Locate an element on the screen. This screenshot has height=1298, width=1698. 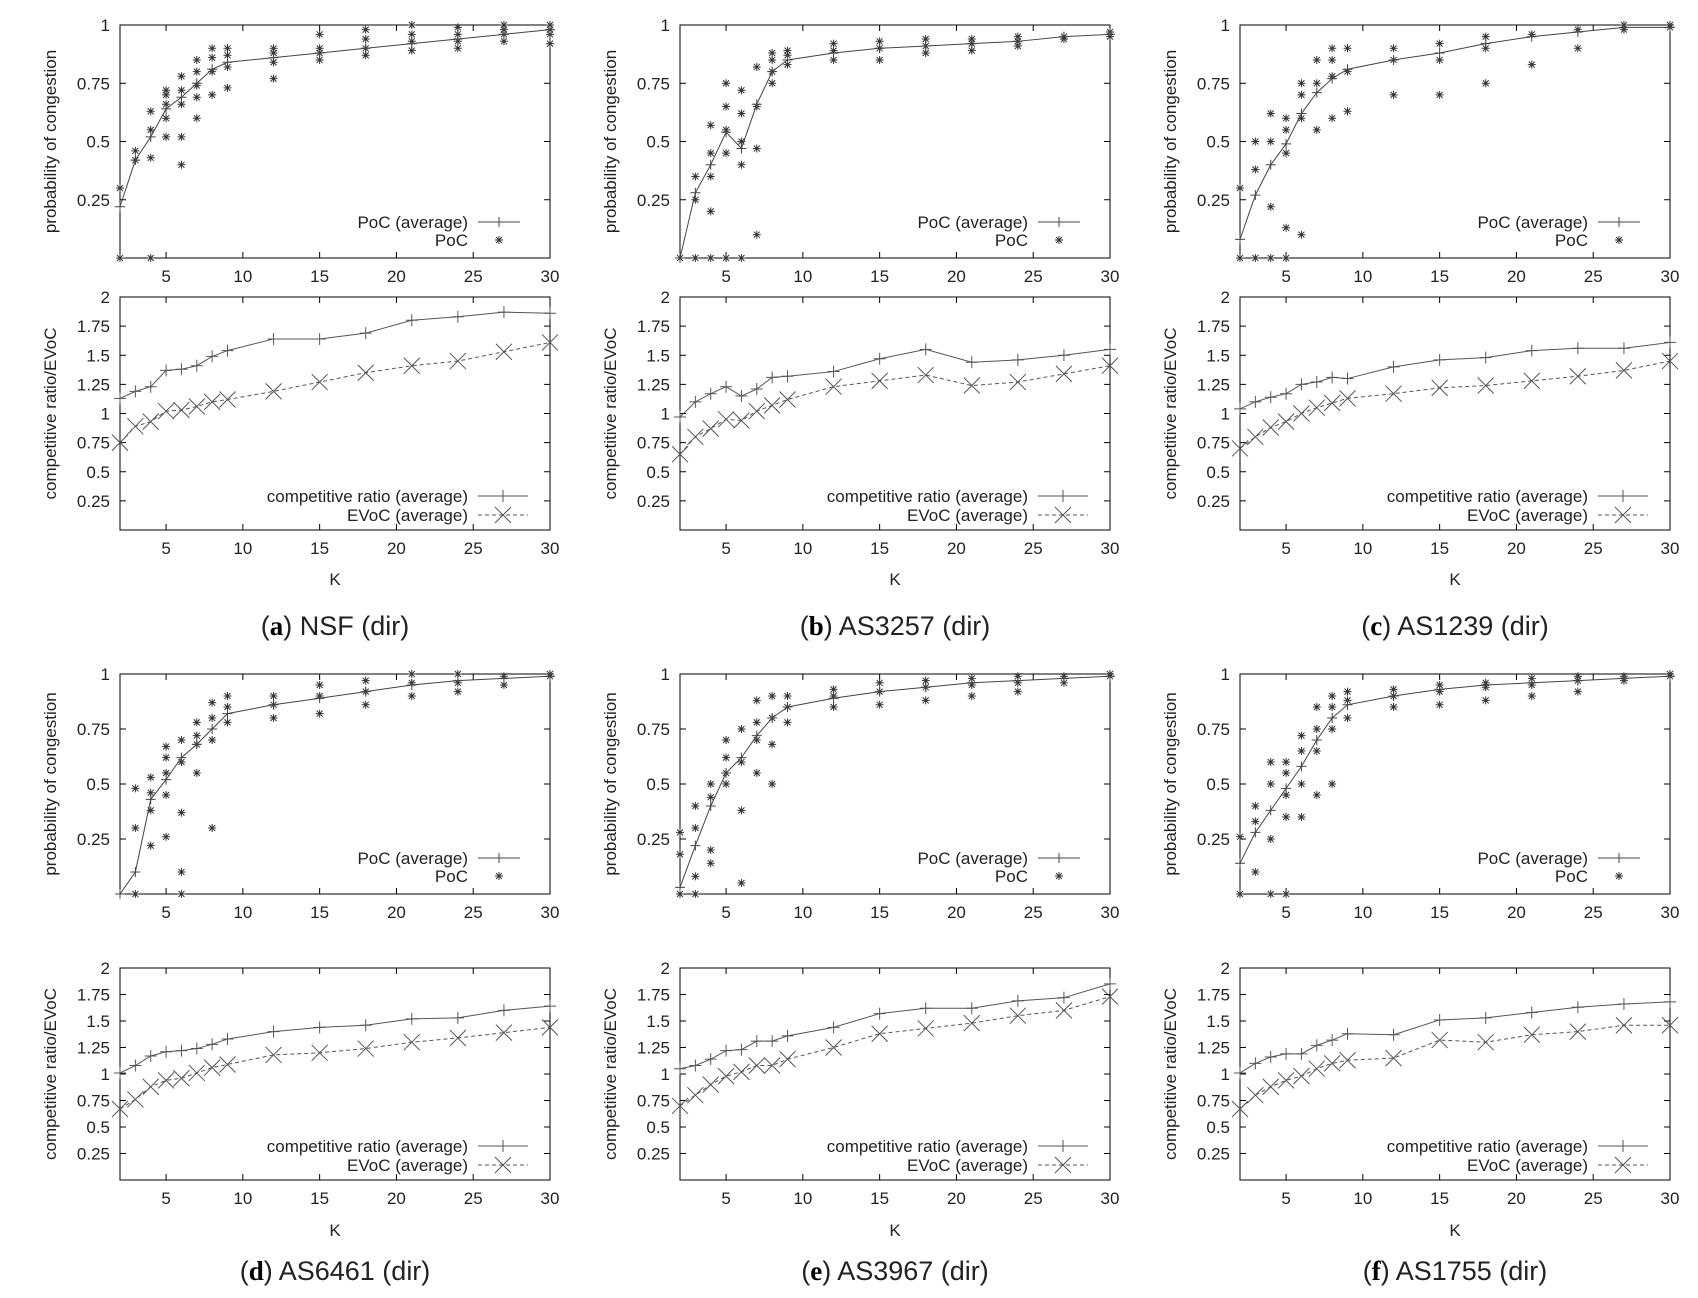
chart-4-top-poc-avg-point is located at coordinates (726, 773).